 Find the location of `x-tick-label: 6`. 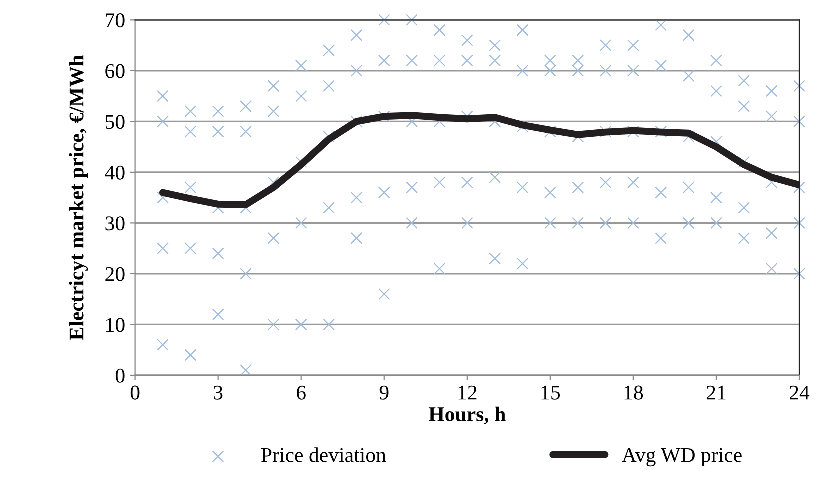

x-tick-label: 6 is located at coordinates (301, 393).